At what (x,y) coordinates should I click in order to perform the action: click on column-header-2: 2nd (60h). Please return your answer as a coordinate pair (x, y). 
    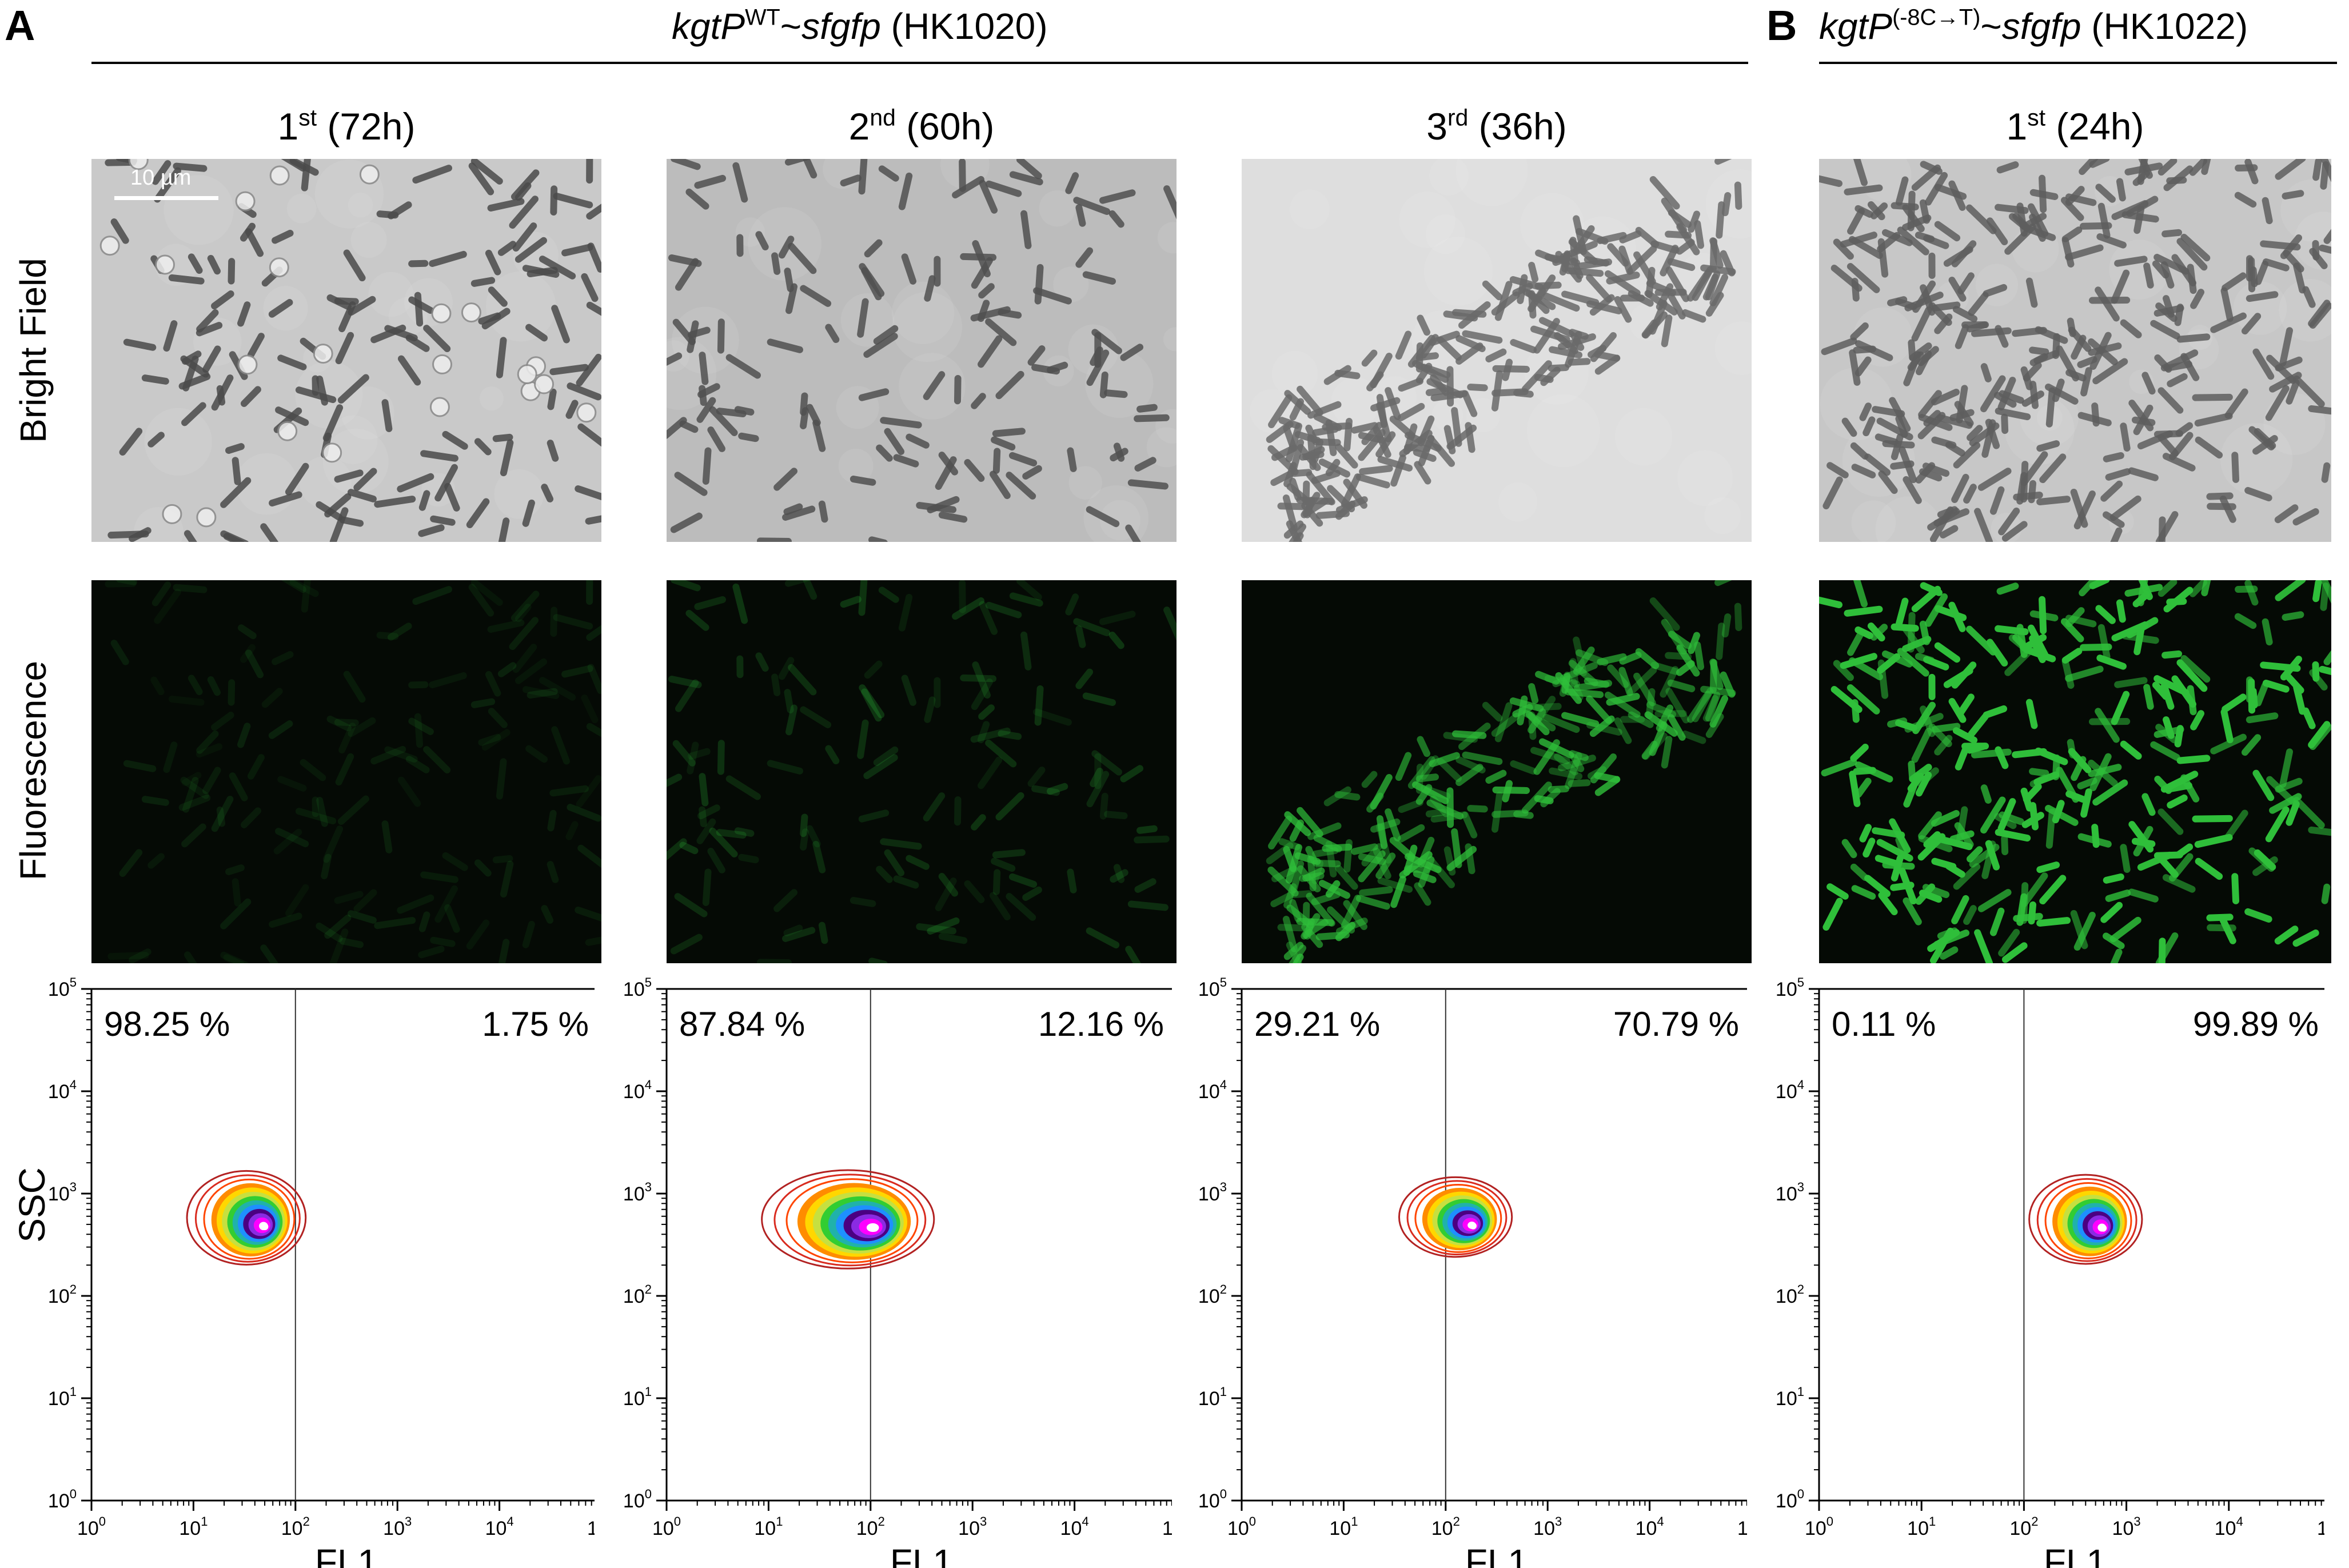
    Looking at the image, I should click on (921, 125).